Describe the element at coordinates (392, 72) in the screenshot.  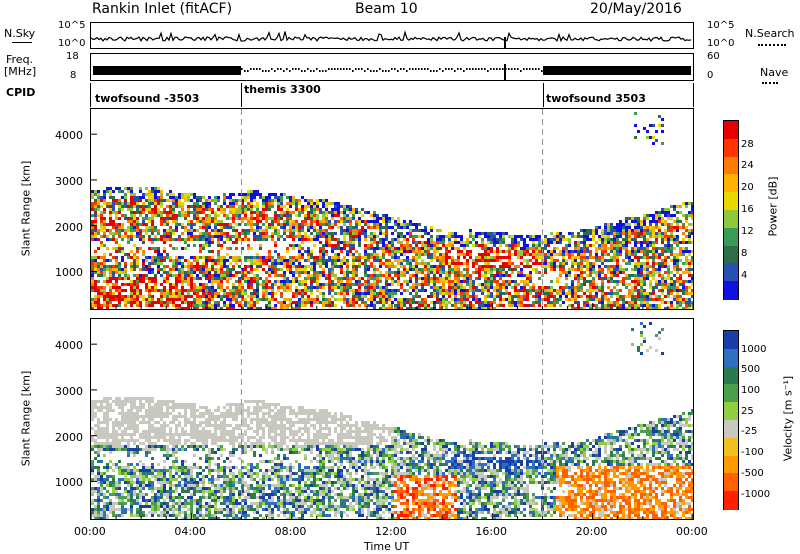
I see `freq-trace` at that location.